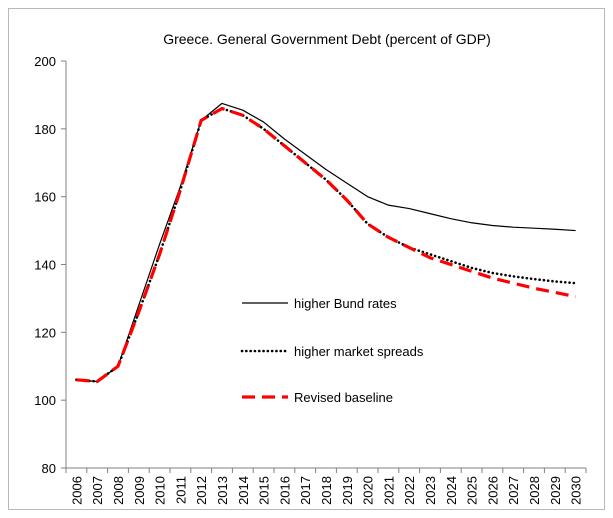 This screenshot has height=518, width=613. I want to click on x-tick-label: 2014, so click(243, 490).